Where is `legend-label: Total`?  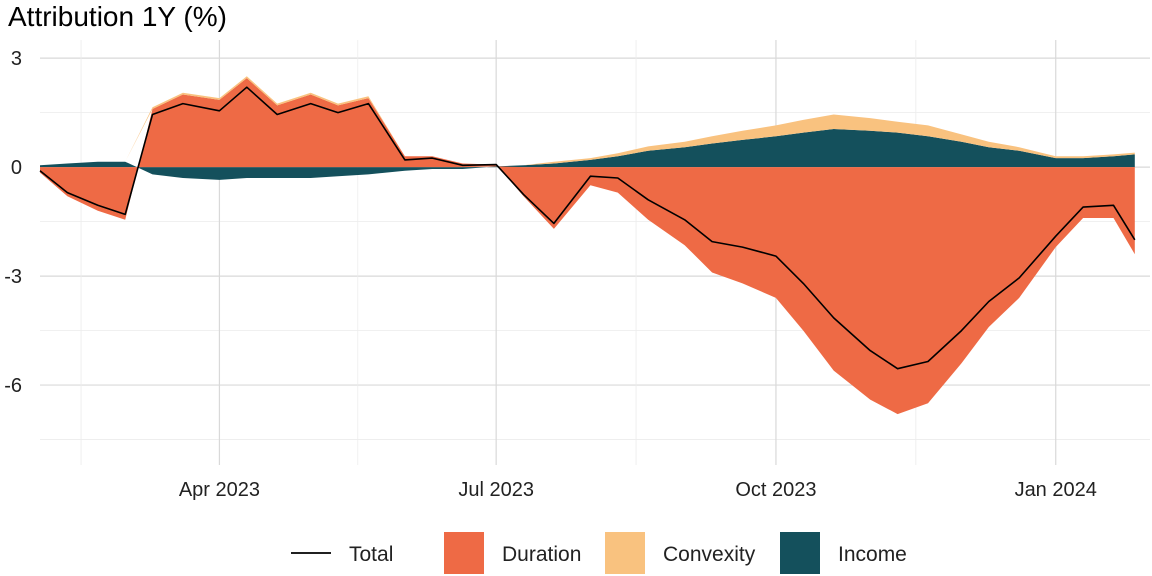
legend-label: Total is located at coordinates (371, 554).